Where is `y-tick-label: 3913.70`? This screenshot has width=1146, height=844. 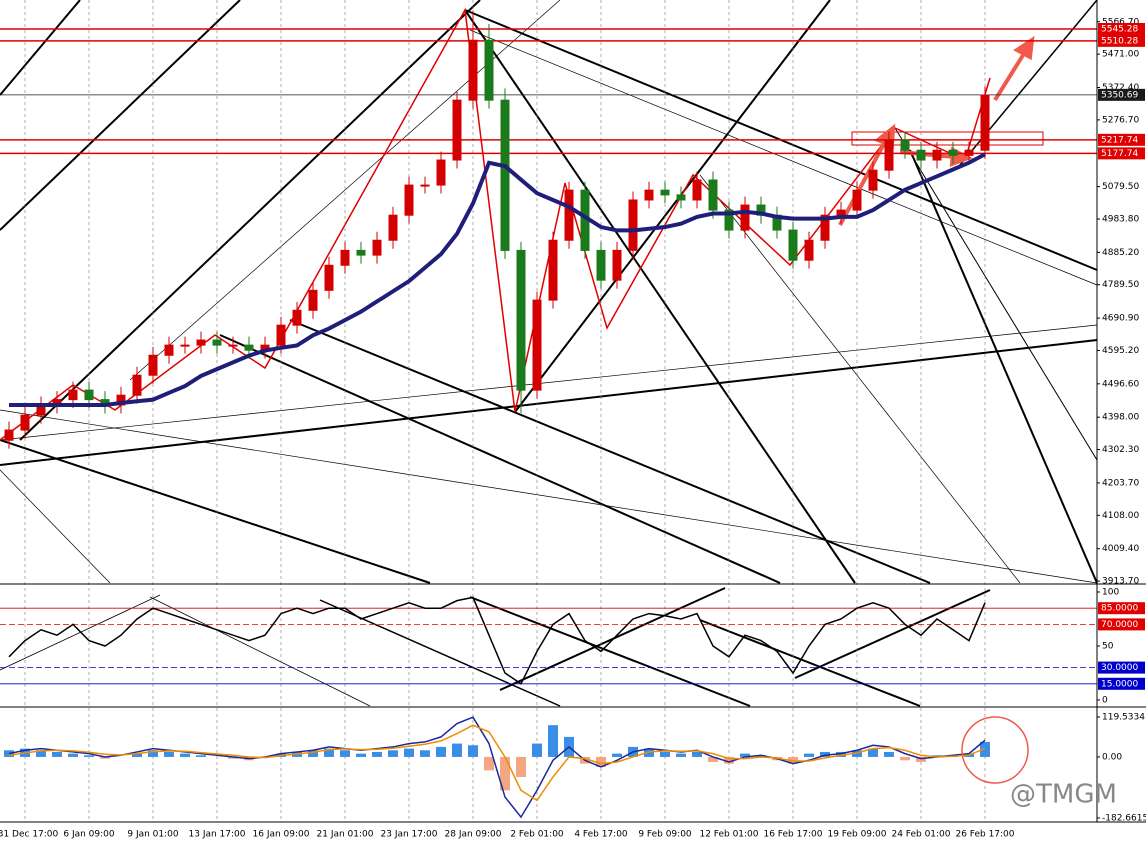
y-tick-label: 3913.70 is located at coordinates (1120, 582).